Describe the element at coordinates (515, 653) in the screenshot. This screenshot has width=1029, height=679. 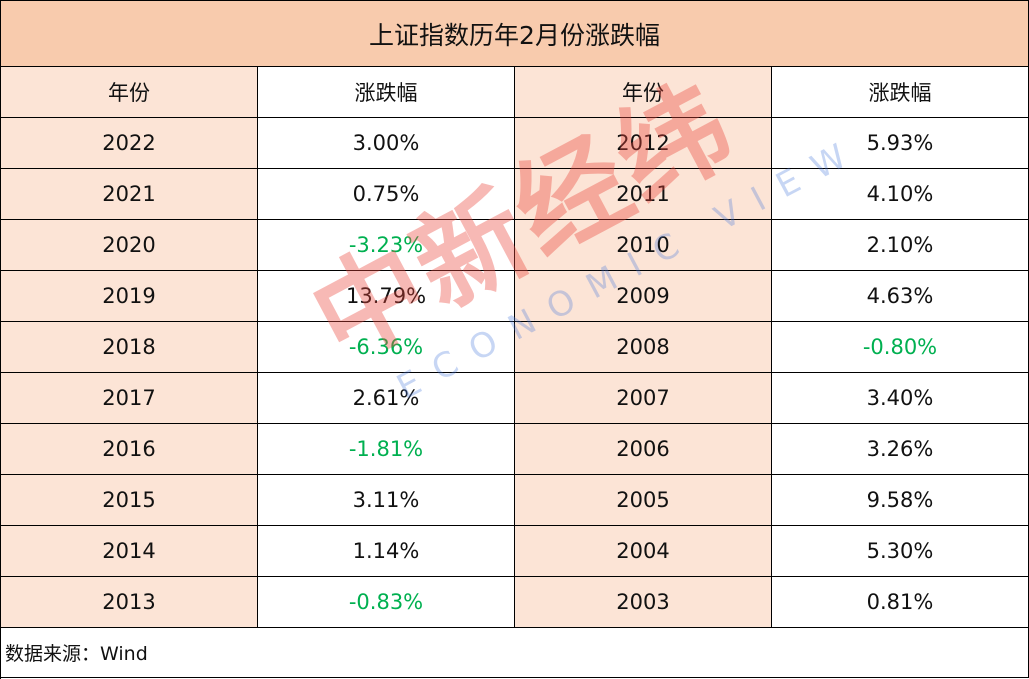
I see `source-note: 数据来源：Wind` at that location.